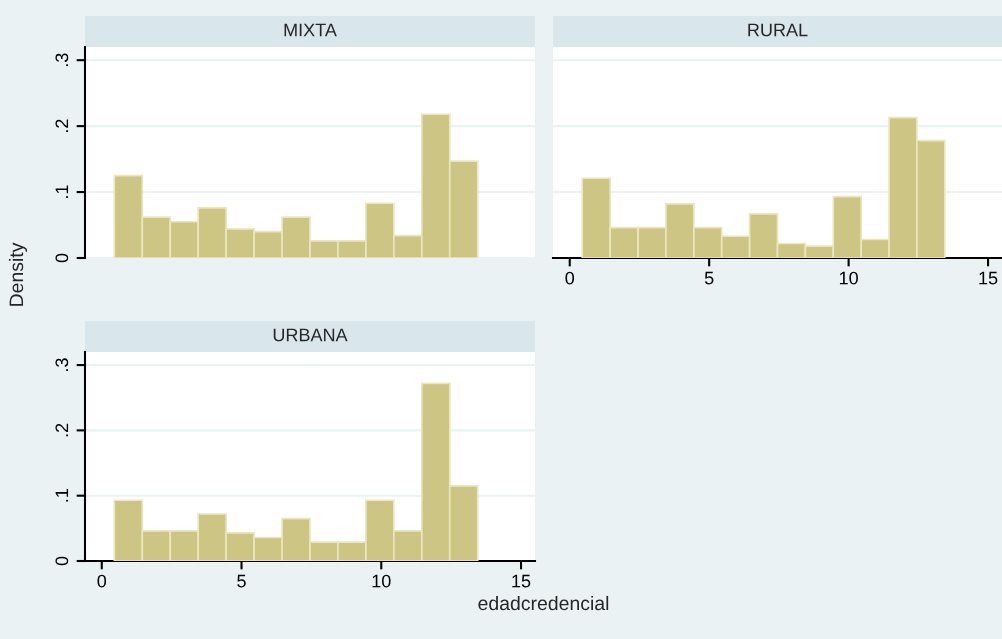  I want to click on y-axis-title: Density, so click(18, 274).